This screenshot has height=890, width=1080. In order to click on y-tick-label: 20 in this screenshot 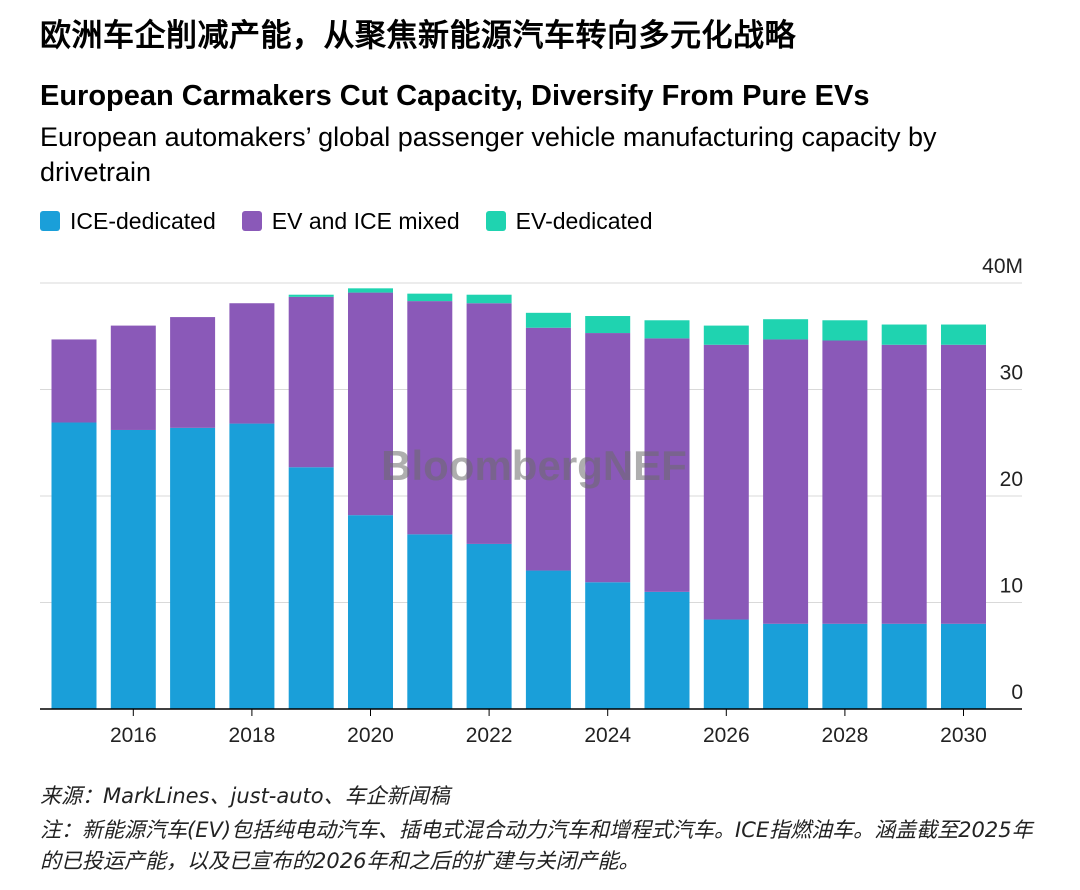, I will do `click(1011, 479)`.